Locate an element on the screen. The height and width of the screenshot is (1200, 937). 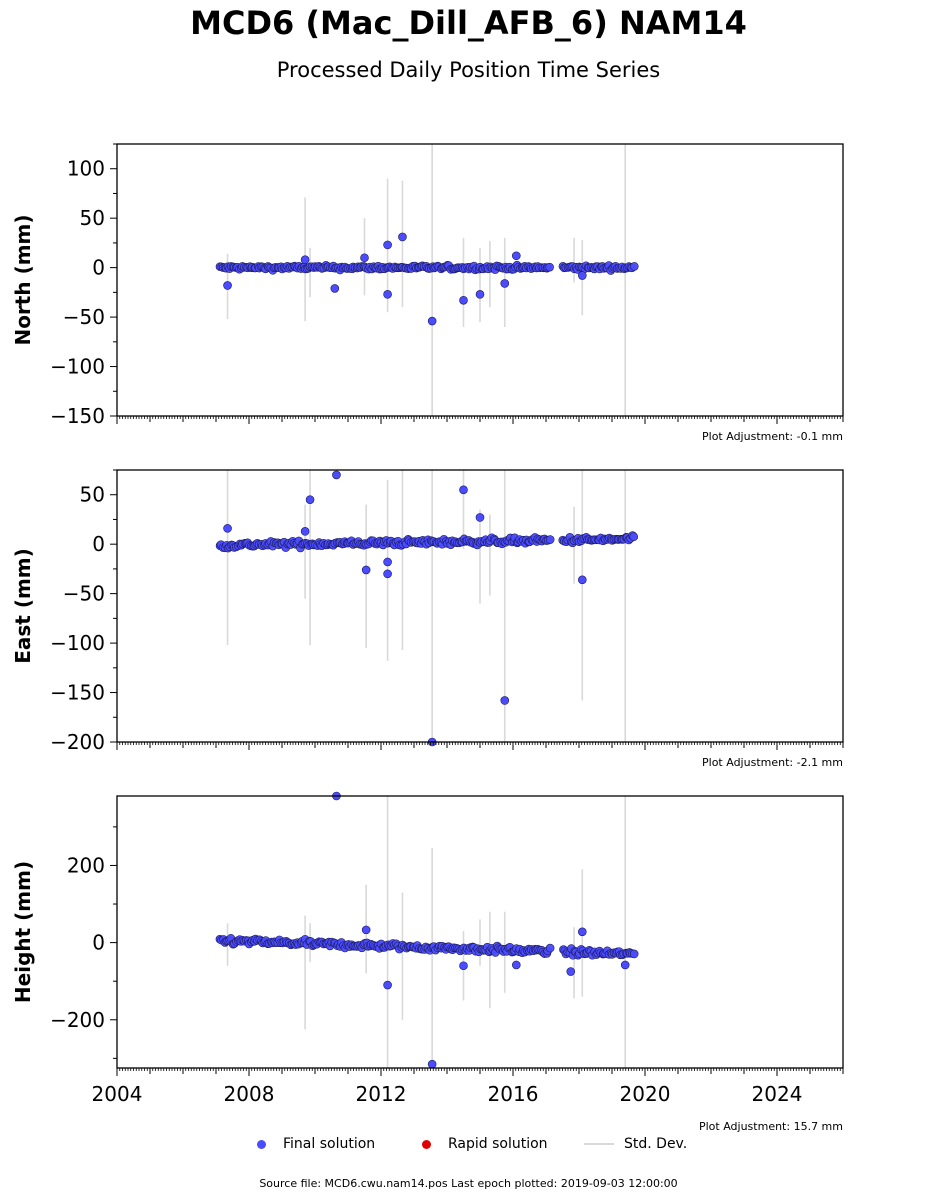
legend-std-label: Std. Dev. is located at coordinates (656, 1144).